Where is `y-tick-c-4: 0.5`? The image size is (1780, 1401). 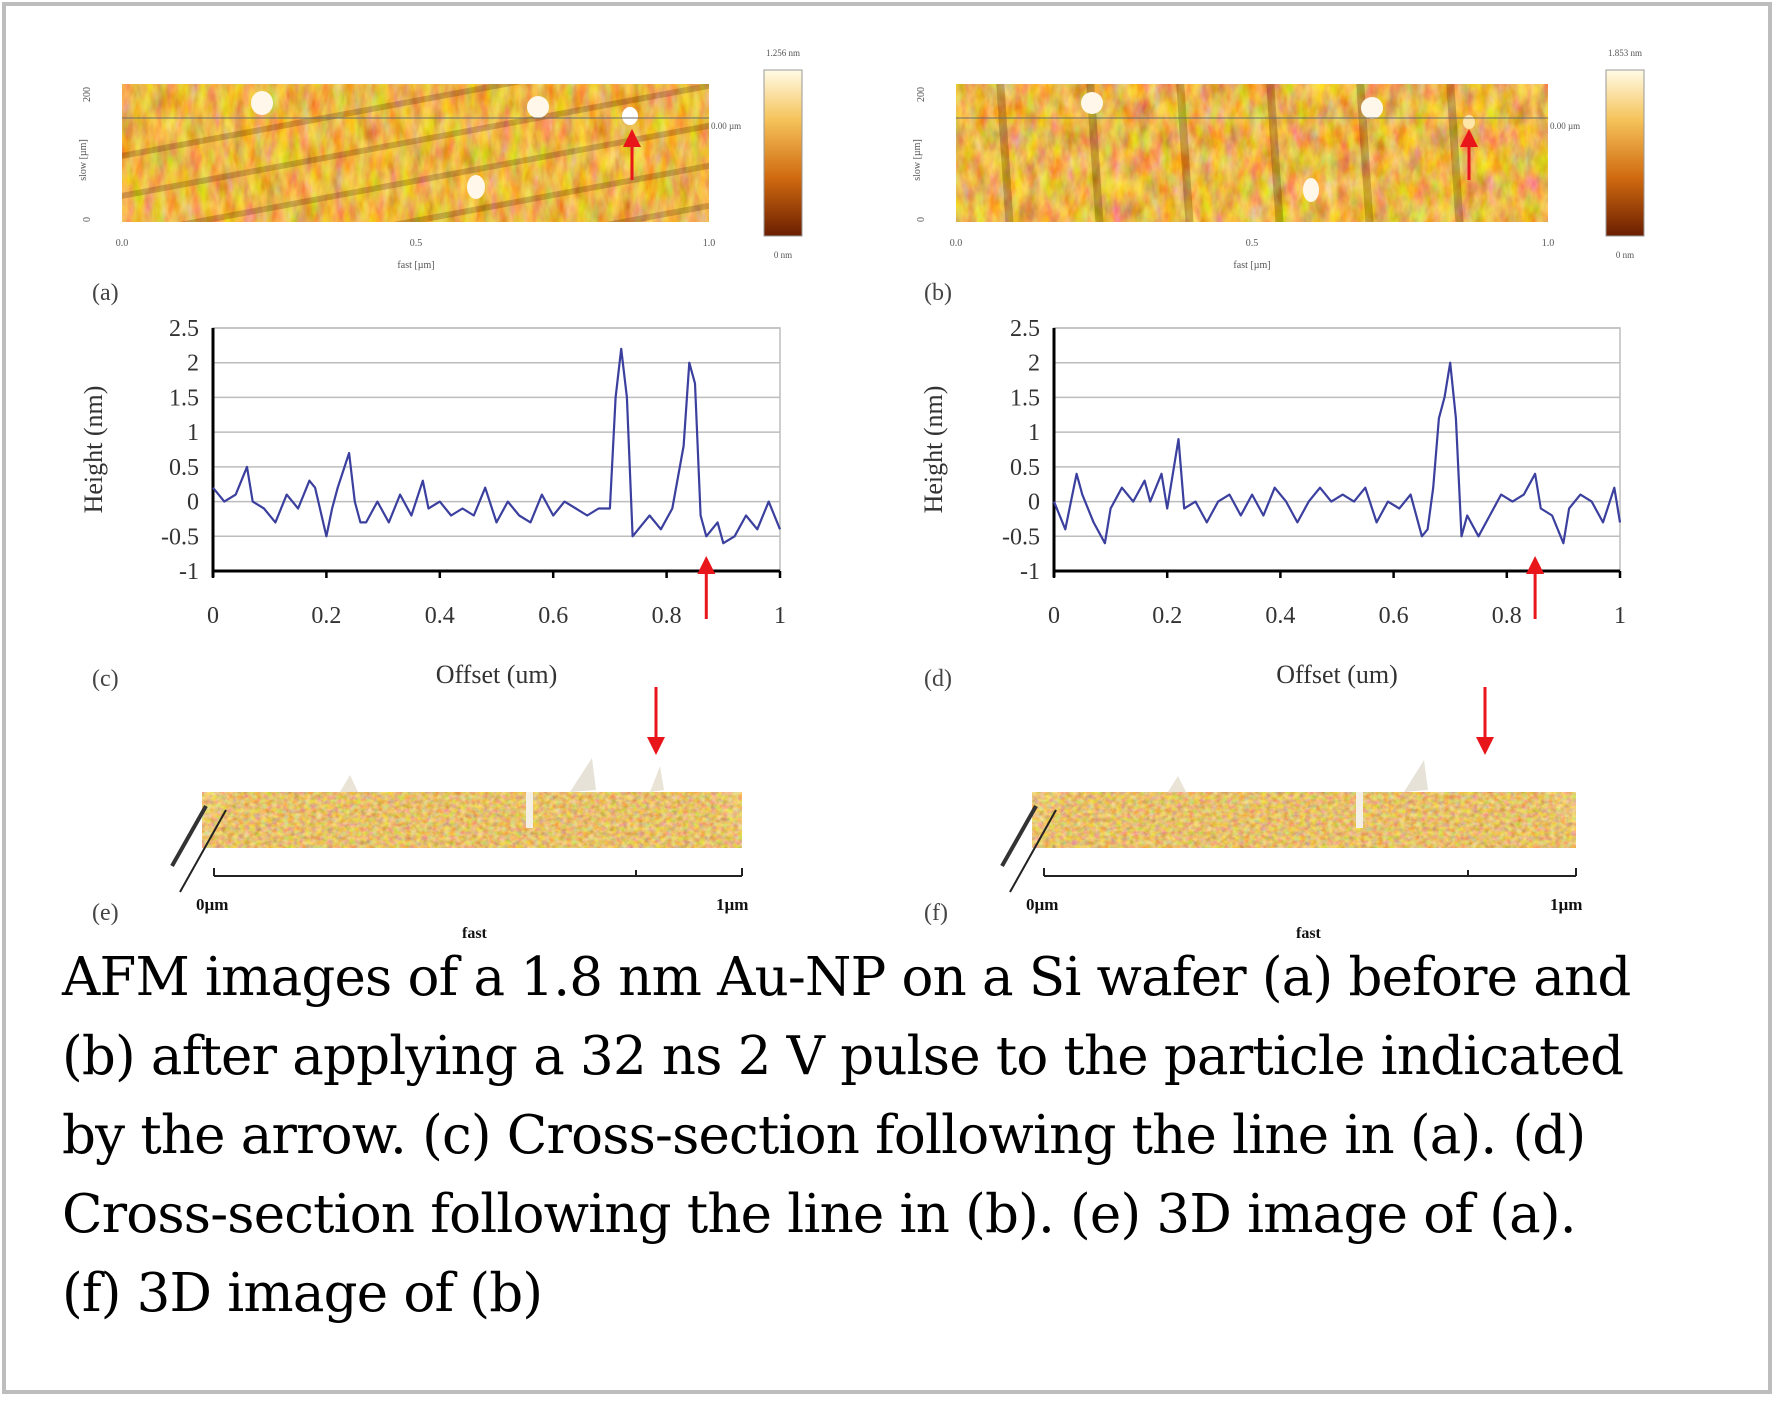 y-tick-c-4: 0.5 is located at coordinates (184, 468).